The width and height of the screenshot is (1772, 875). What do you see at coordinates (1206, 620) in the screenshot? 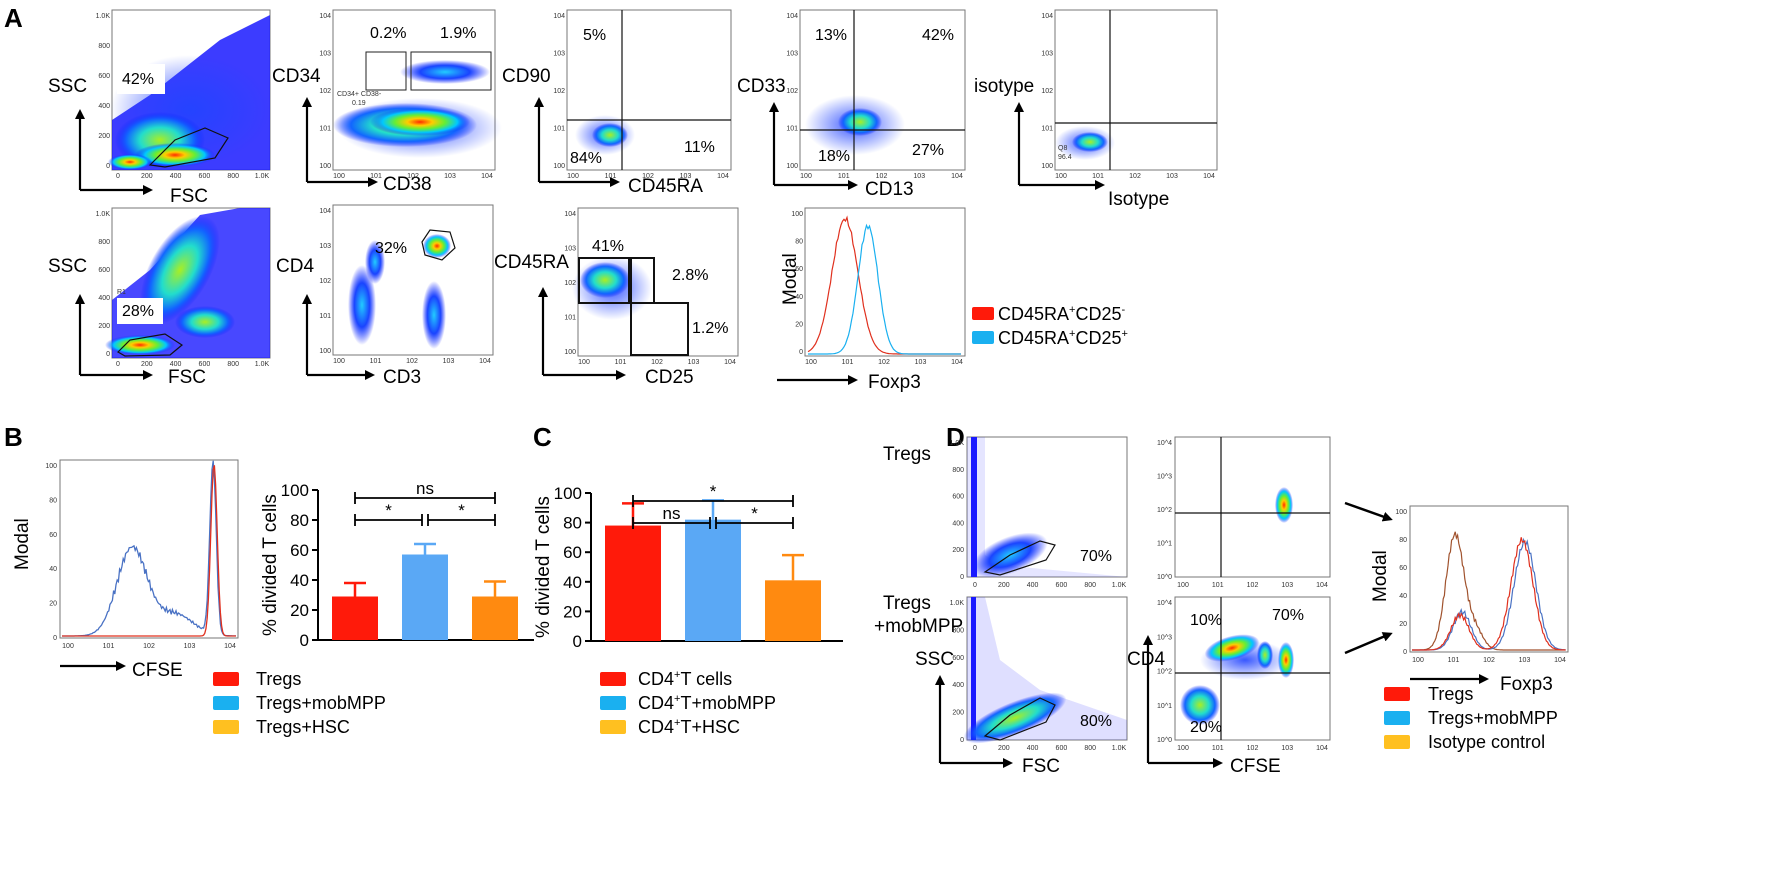
I see `d4-pct-1: 10%` at bounding box center [1206, 620].